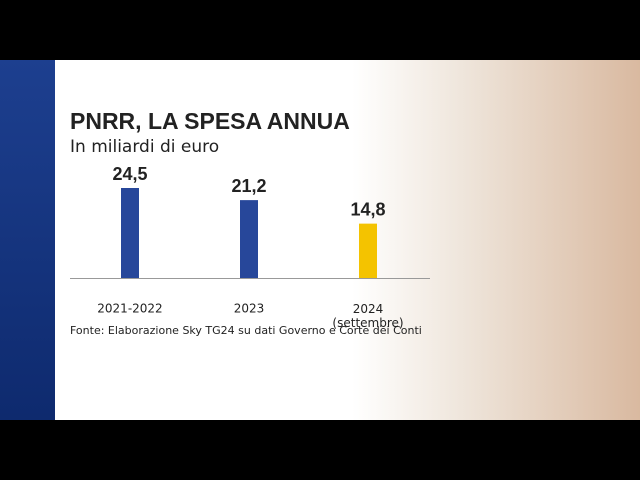  I want to click on x-tick-label-line: 2024, so click(368, 309).